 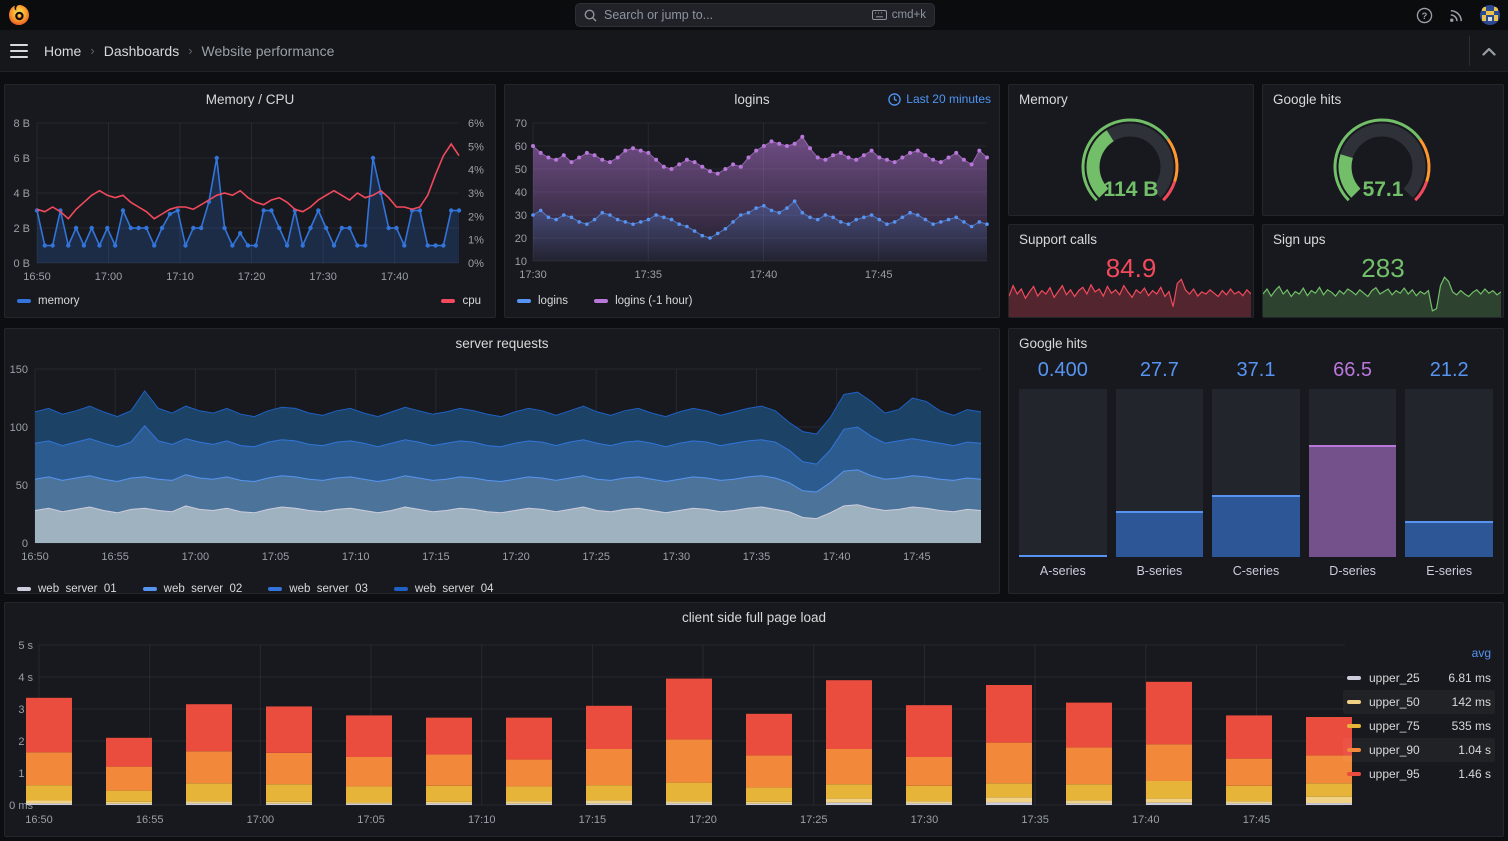 I want to click on svg-text: 50, so click(x=22, y=486).